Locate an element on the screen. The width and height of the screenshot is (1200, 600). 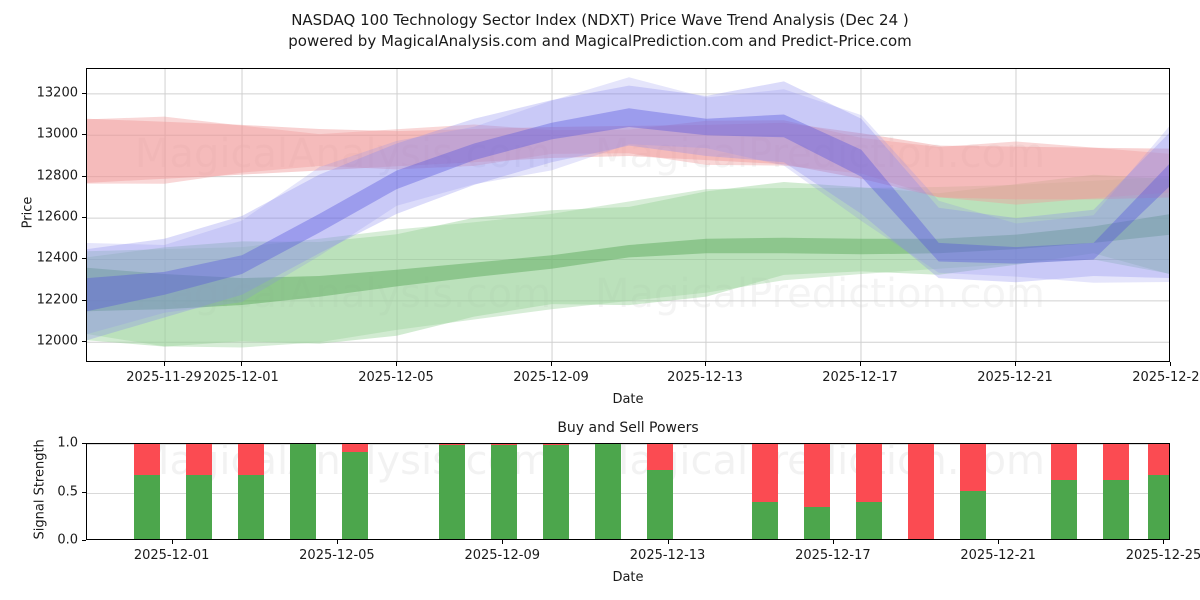
price-y-tick-label: 12800 is located at coordinates (57, 176).